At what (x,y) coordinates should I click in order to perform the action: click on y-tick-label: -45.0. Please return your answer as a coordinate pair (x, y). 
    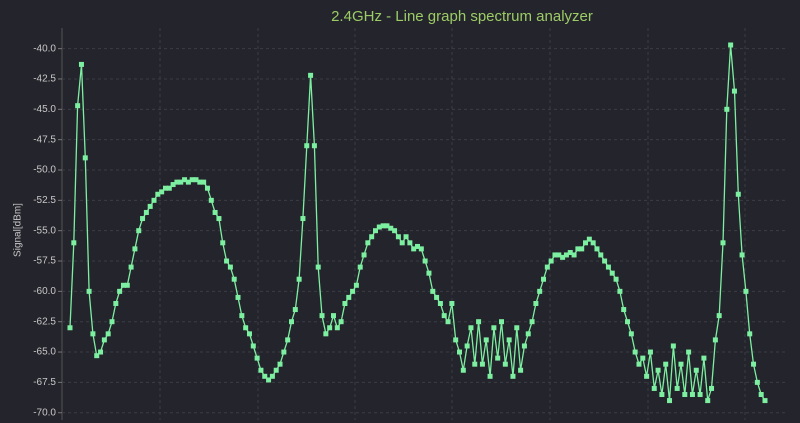
    Looking at the image, I should click on (44, 109).